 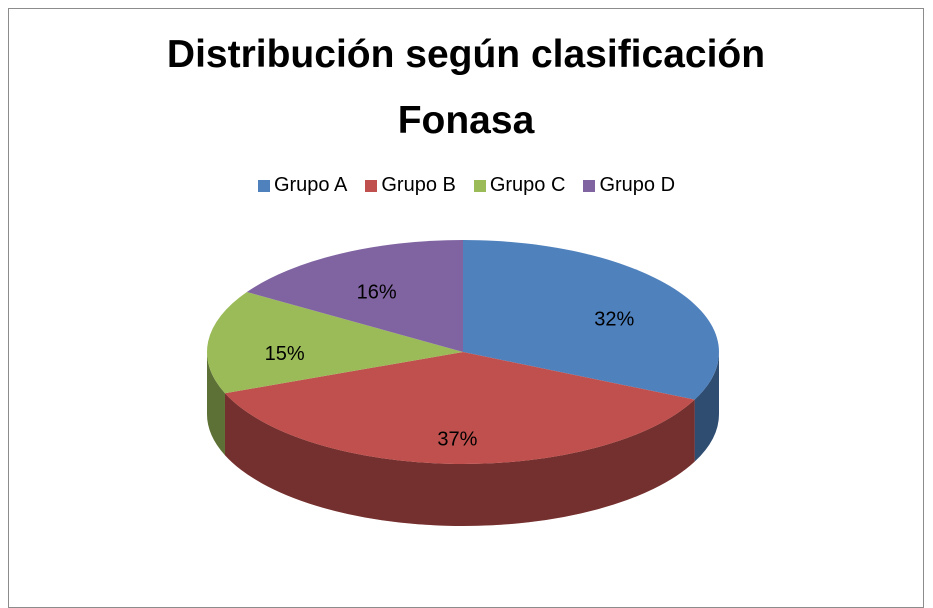 What do you see at coordinates (457, 440) in the screenshot?
I see `data-label: 37%` at bounding box center [457, 440].